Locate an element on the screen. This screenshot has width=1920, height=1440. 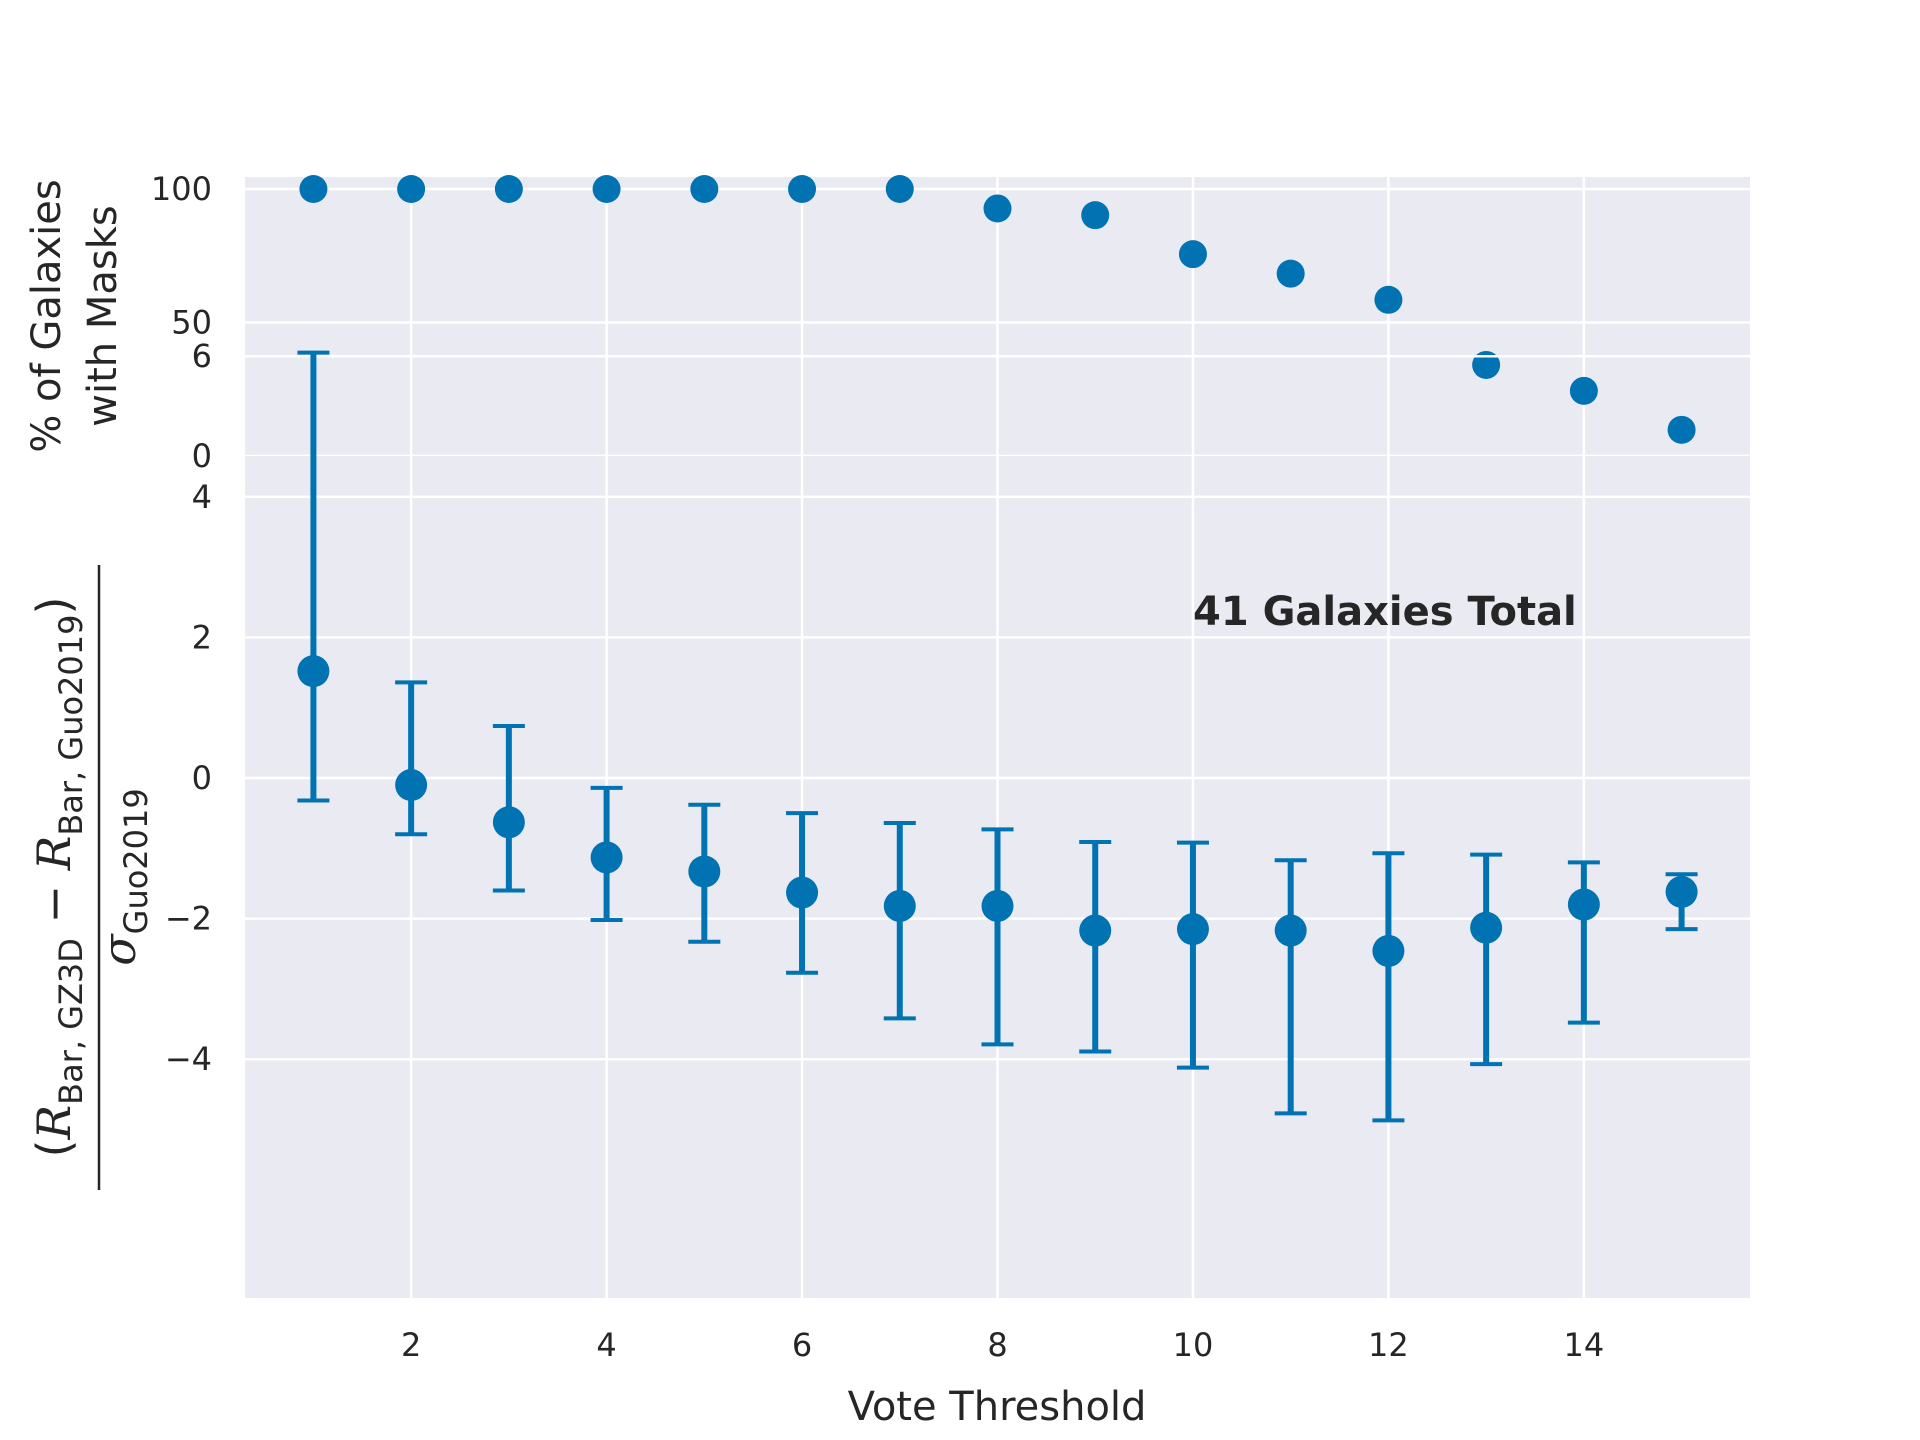
bottom-xtick-label: 4 is located at coordinates (606, 1345).